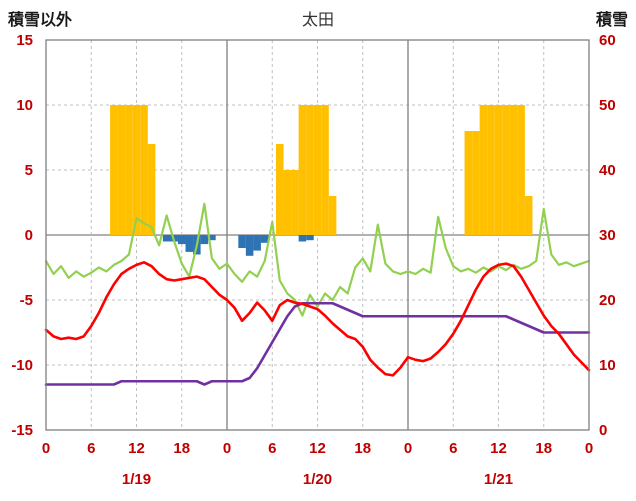  Describe the element at coordinates (603, 430) in the screenshot. I see `right-axis-tick: 0` at that location.